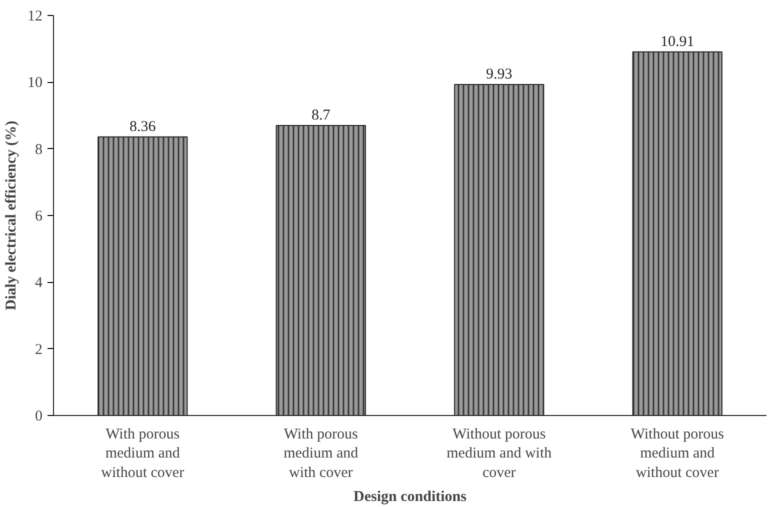  Describe the element at coordinates (12, 215) in the screenshot. I see `y-axis-title: Dialy electrical efficiency (%)` at that location.